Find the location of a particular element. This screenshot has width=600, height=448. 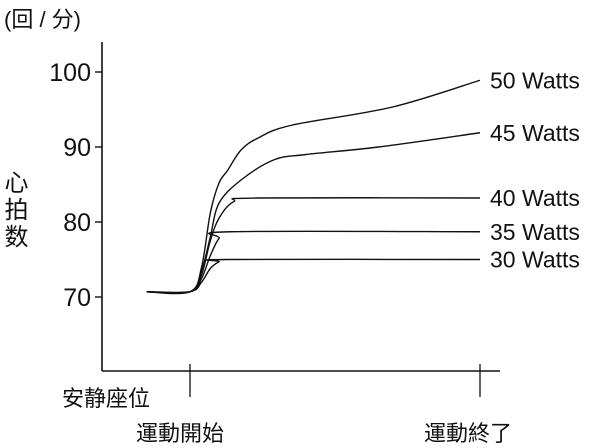

y-tick-label: 100 is located at coordinates (70, 73).